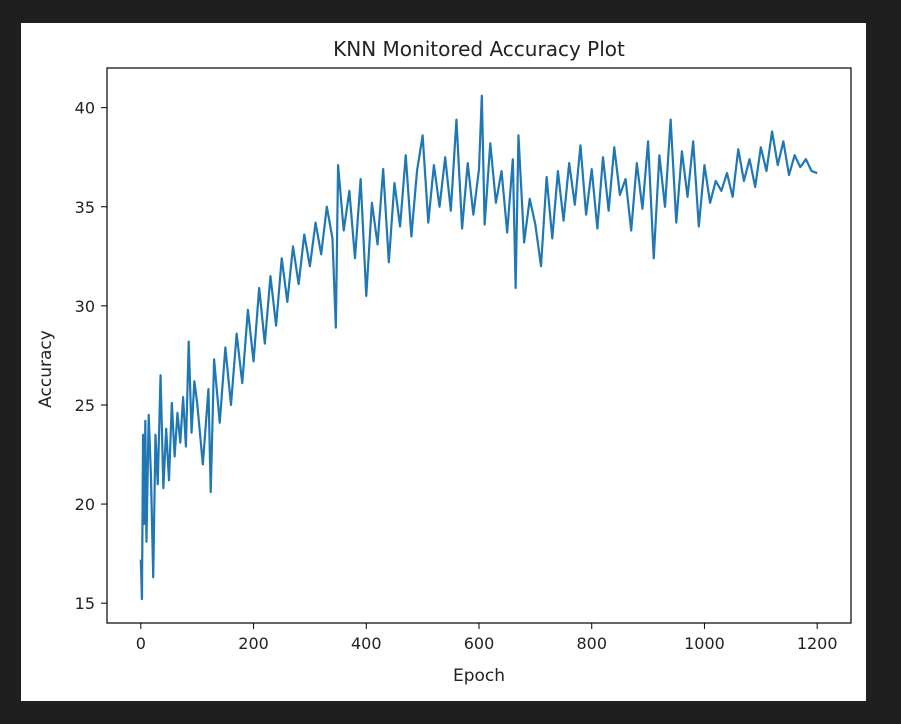 The image size is (901, 724). I want to click on y-axis-ticks: 15 20 25 30 35 40, so click(91, 356).